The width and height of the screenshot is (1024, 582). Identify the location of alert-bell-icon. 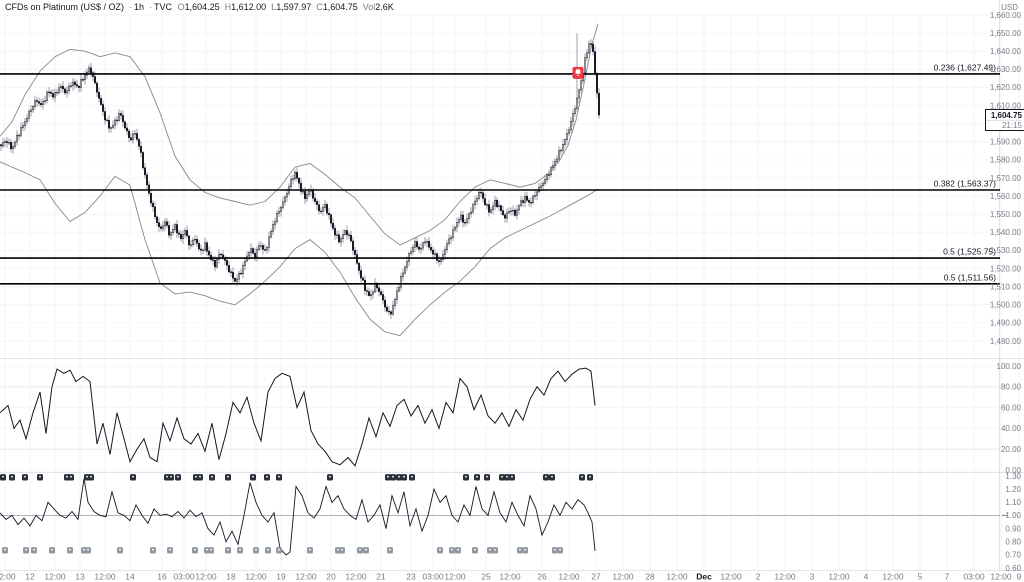
(578, 71).